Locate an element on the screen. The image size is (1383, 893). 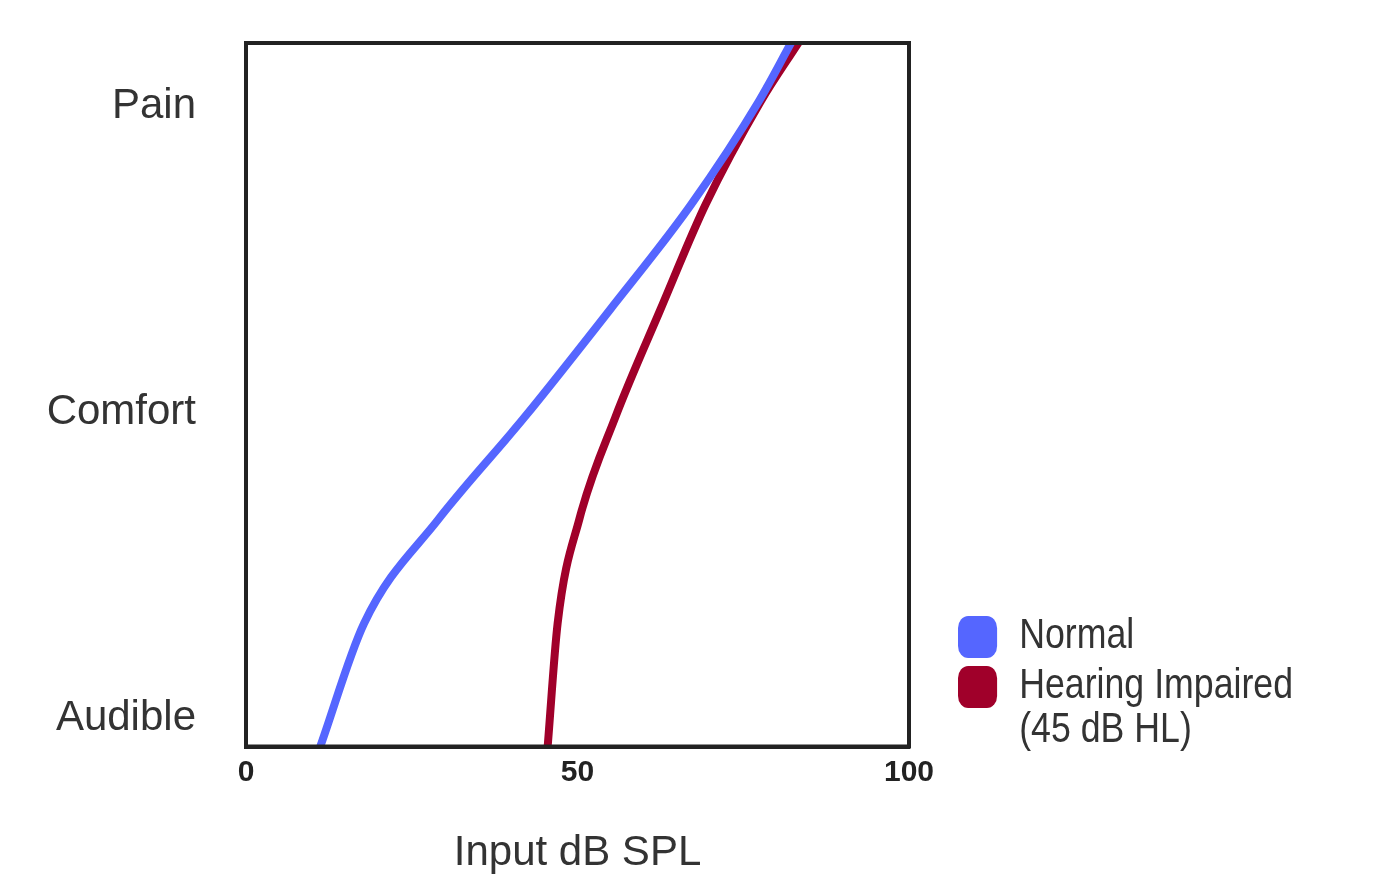
x-tick-label: 0 is located at coordinates (246, 770).